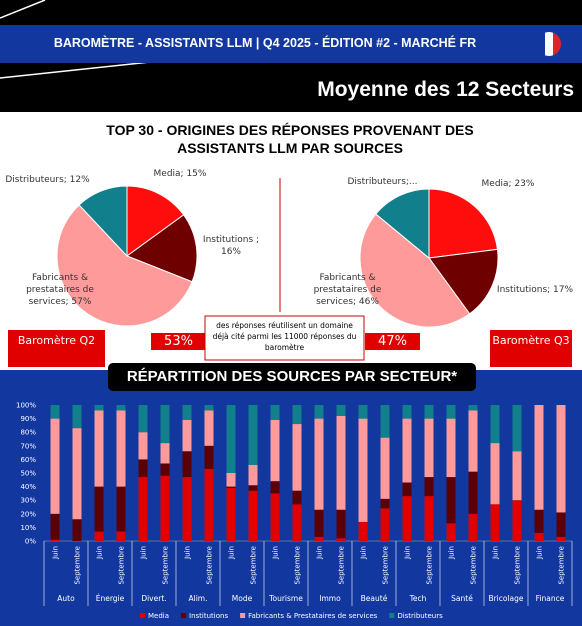  I want to click on pie-title: Baromètre Q3, so click(531, 340).